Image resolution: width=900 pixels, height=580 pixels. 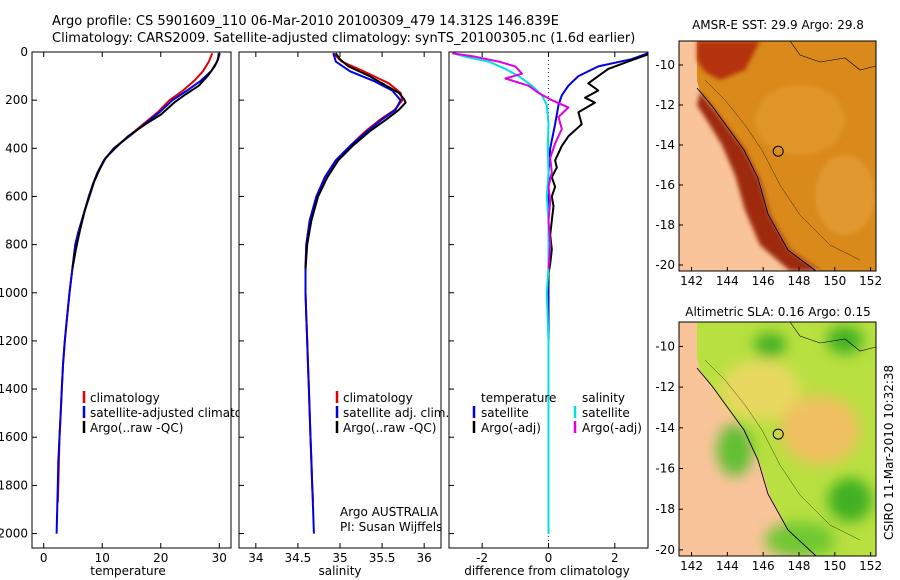 What do you see at coordinates (44, 558) in the screenshot?
I see `temperature-xtick-label: 0` at bounding box center [44, 558].